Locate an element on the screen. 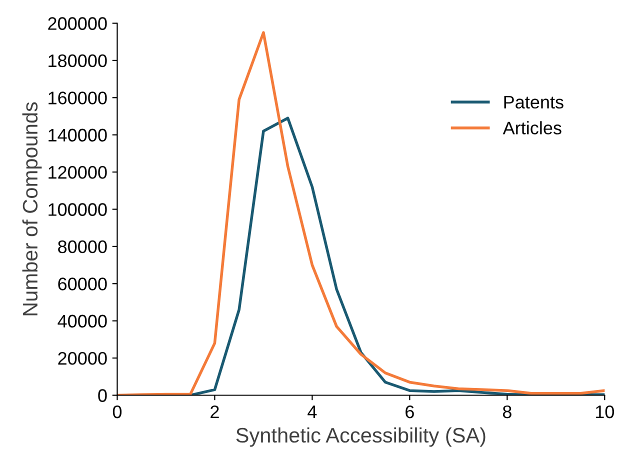 The width and height of the screenshot is (617, 465). y-tick-label: 200000 is located at coordinates (77, 23).